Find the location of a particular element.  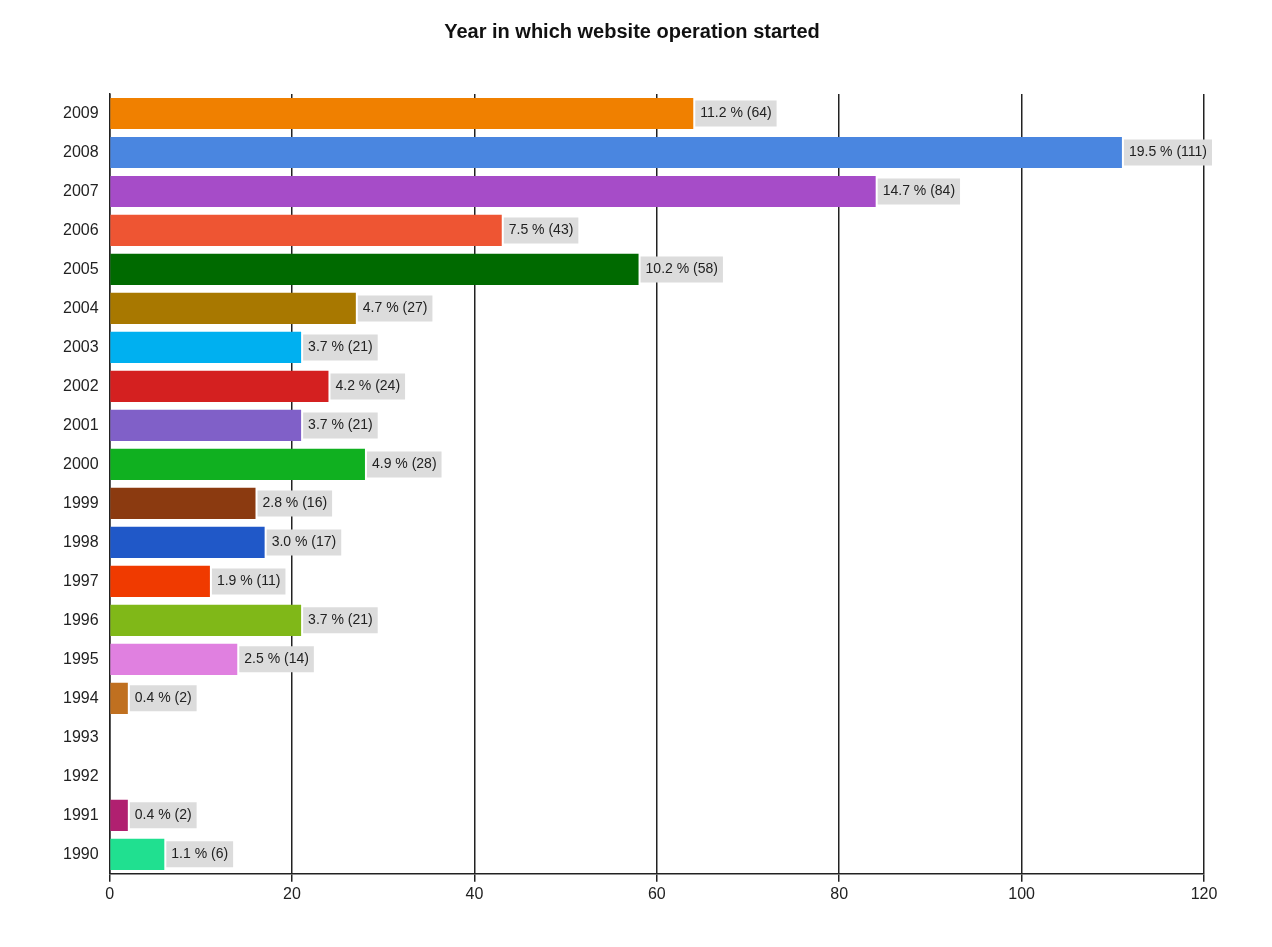

x-tick-label: 100 is located at coordinates (1022, 893).